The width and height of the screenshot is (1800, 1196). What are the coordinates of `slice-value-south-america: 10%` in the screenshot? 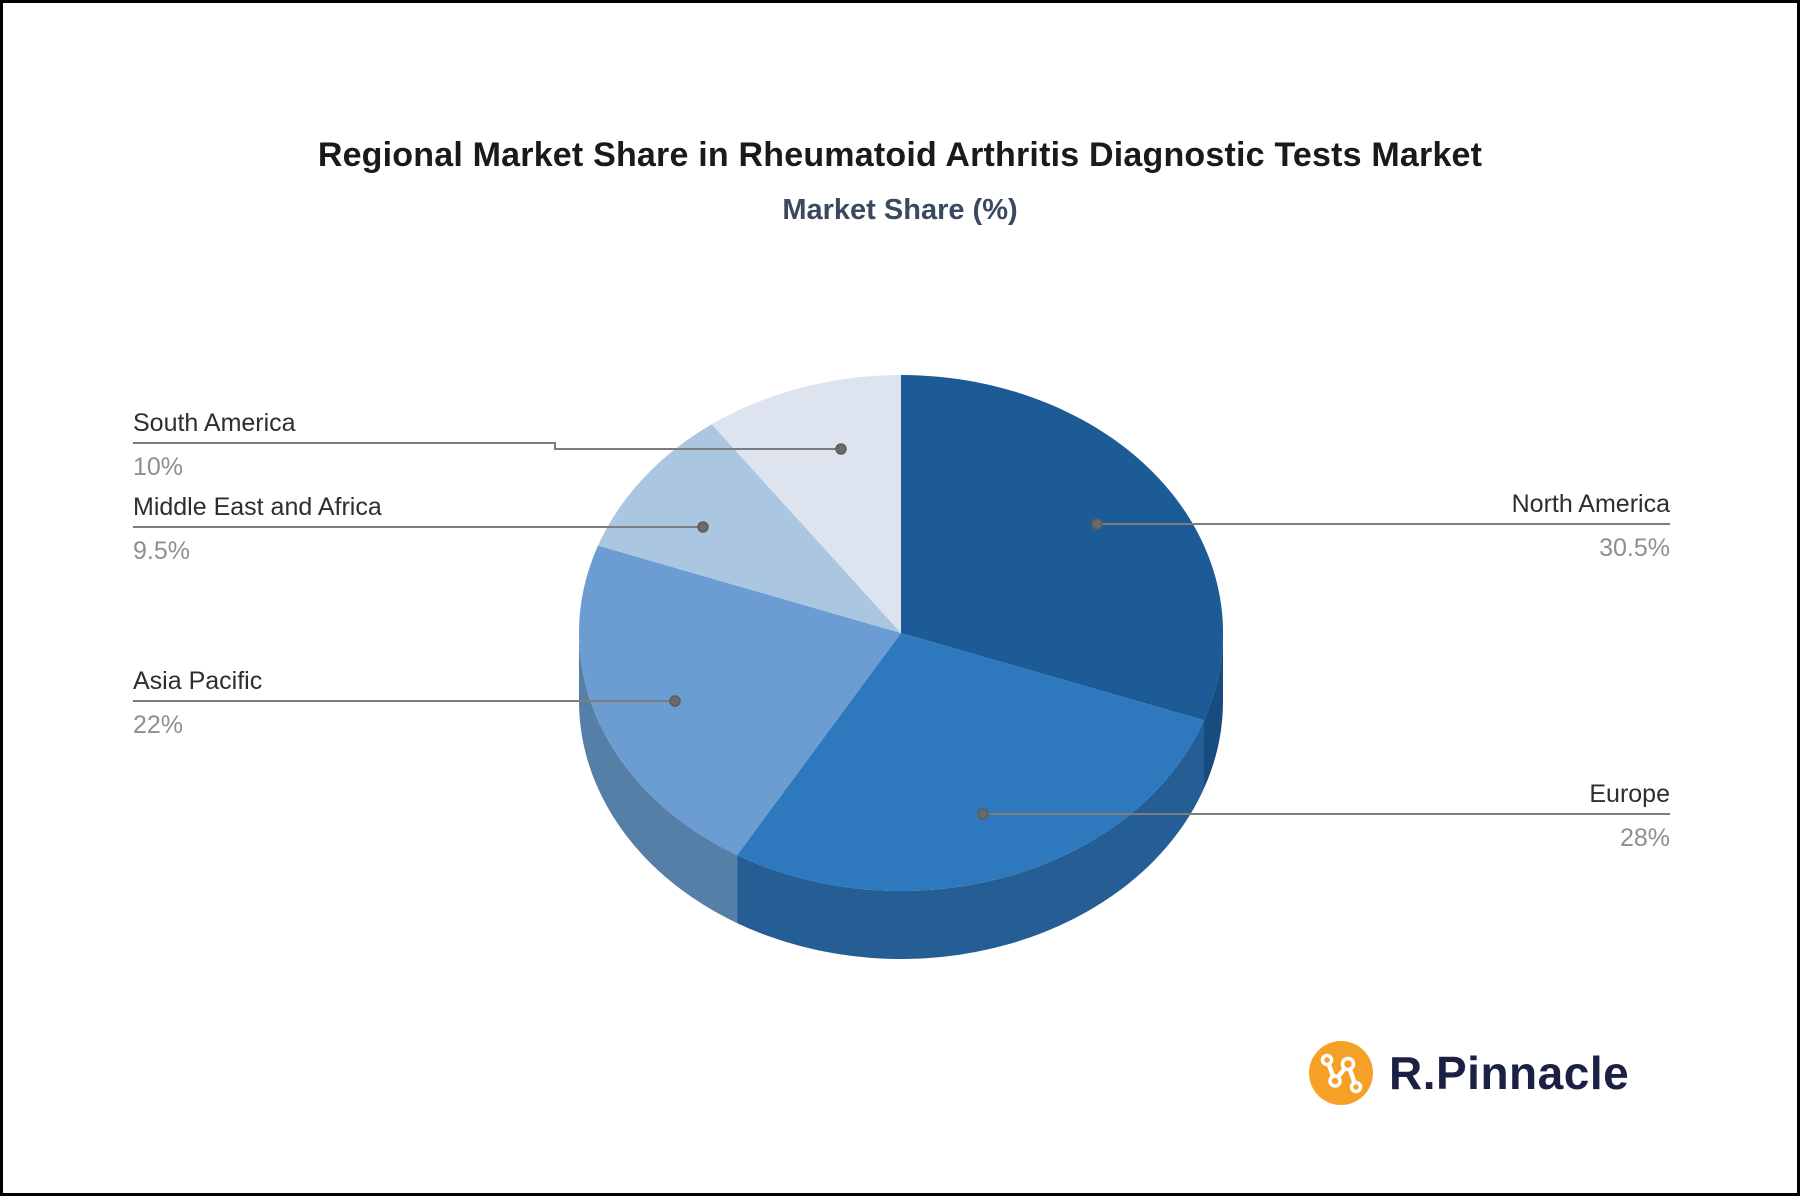 It's located at (158, 467).